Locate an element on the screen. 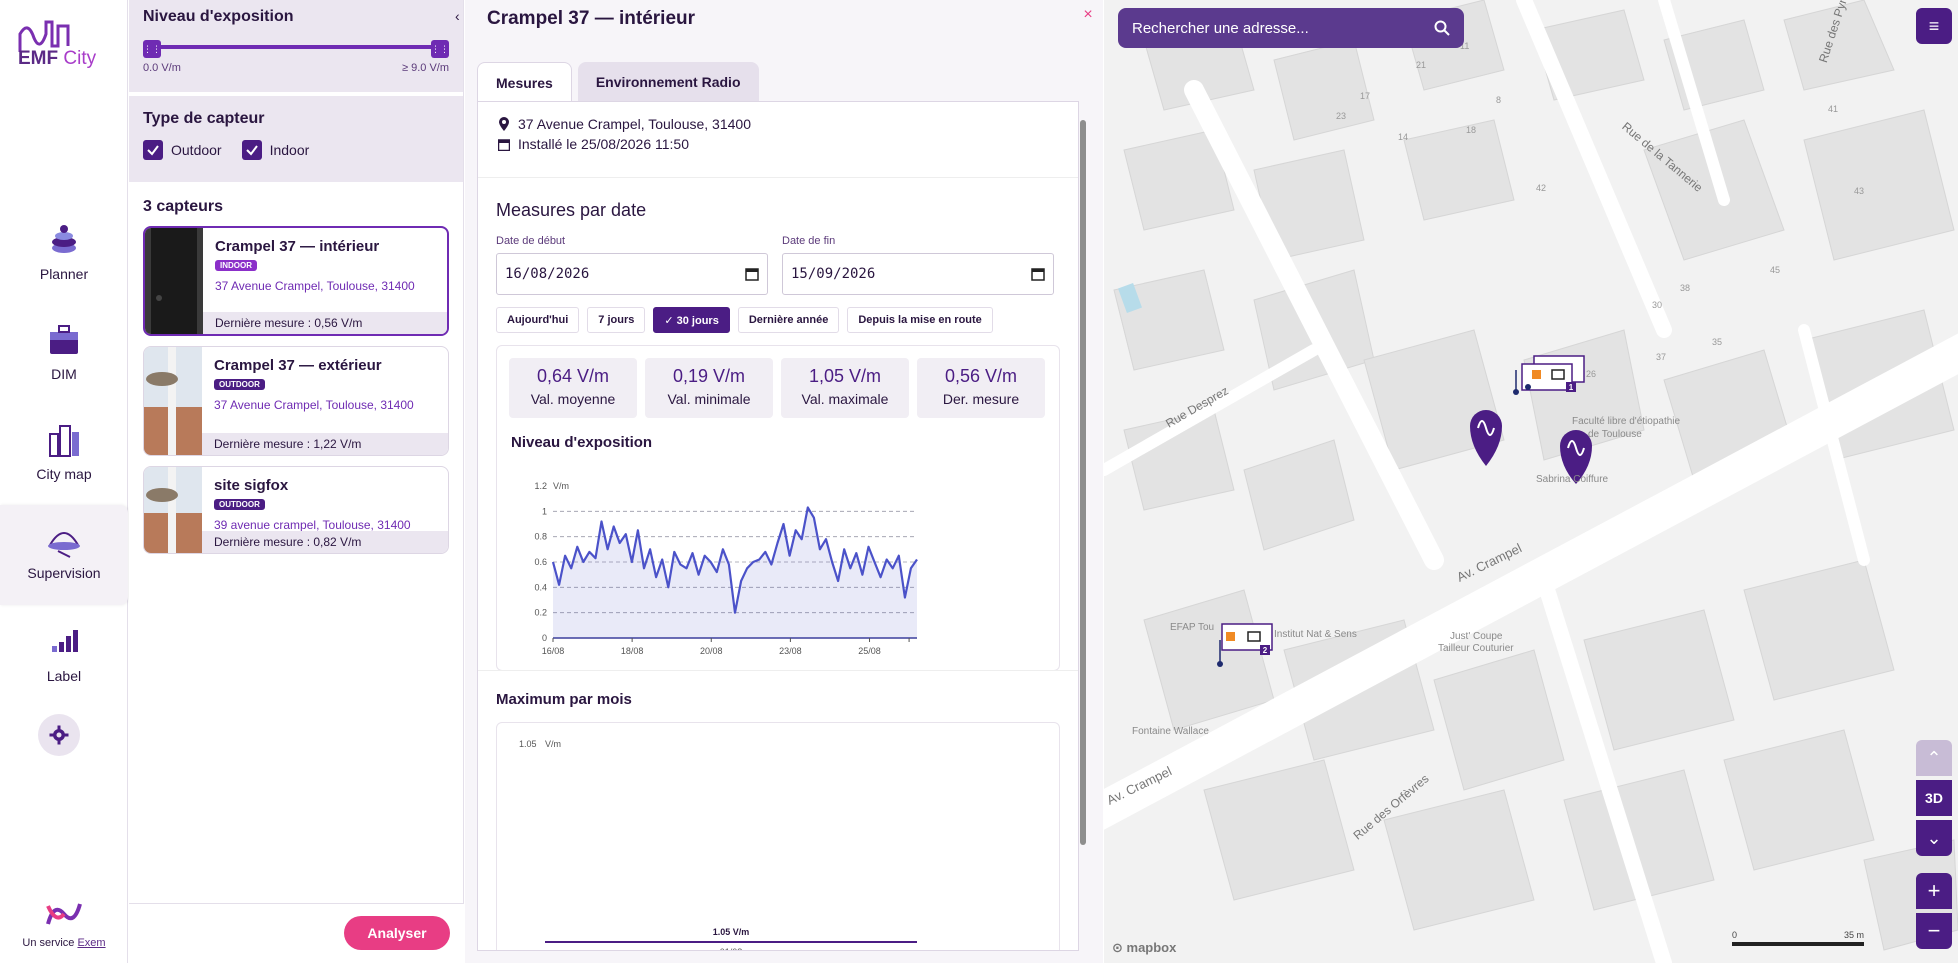 This screenshot has height=963, width=1958. house-number: 8 is located at coordinates (1499, 100).